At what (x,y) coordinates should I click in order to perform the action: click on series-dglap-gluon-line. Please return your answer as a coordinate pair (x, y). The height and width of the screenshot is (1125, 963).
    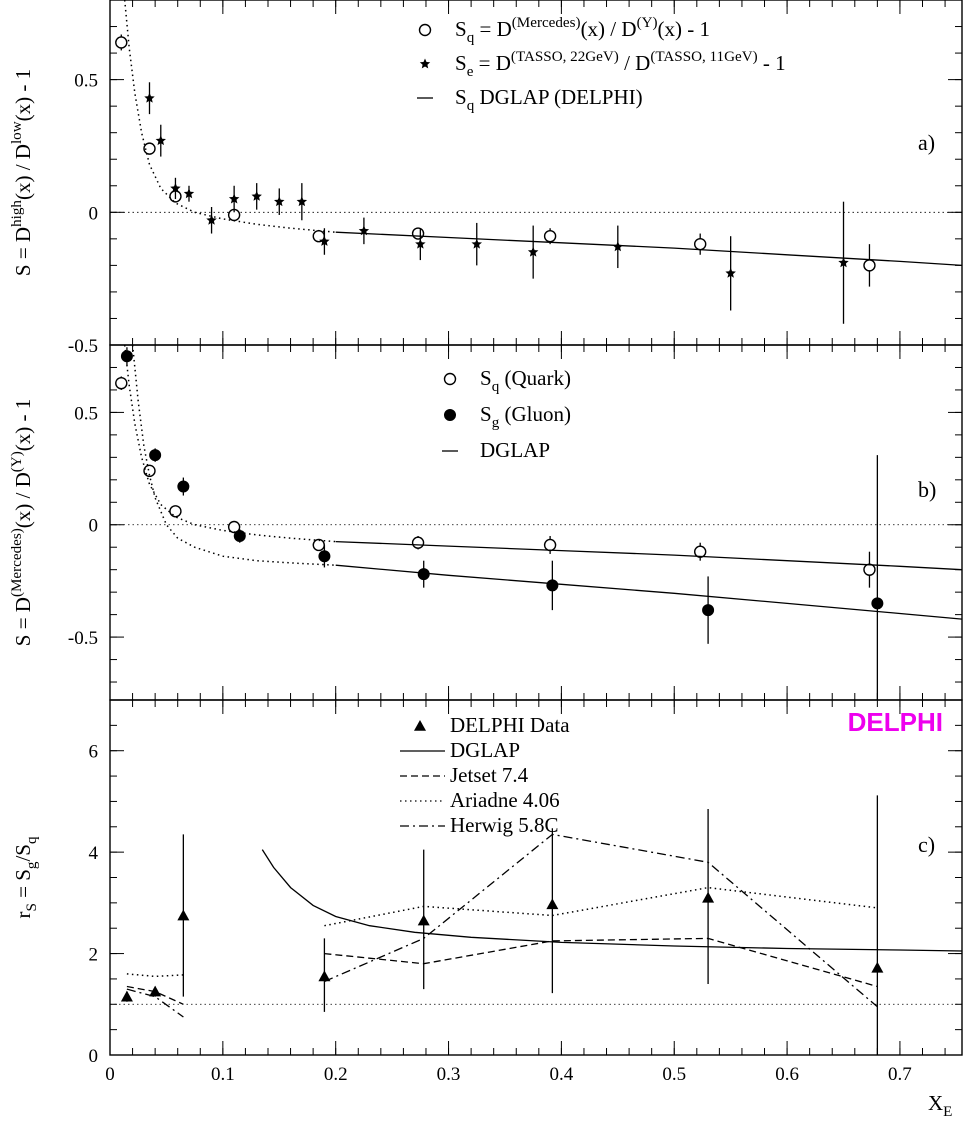
    Looking at the image, I should click on (648, 592).